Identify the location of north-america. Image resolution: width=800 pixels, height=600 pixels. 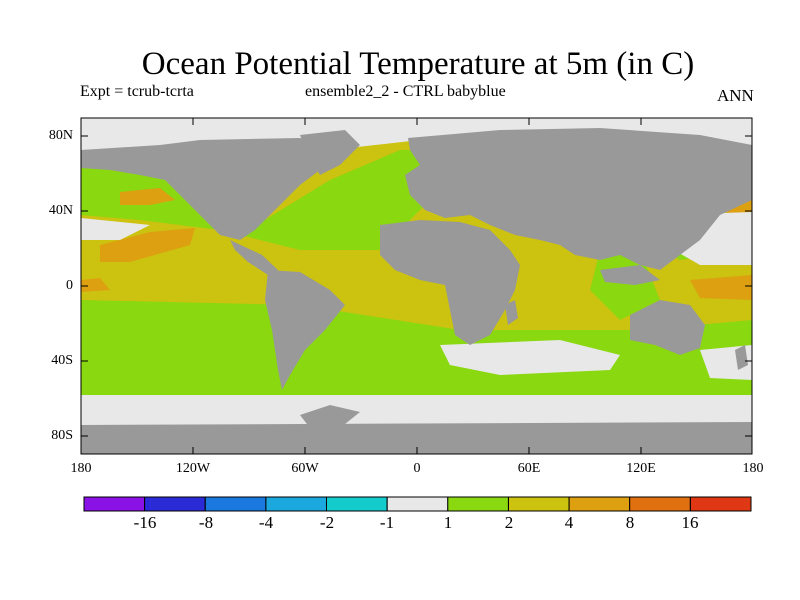
(205, 189).